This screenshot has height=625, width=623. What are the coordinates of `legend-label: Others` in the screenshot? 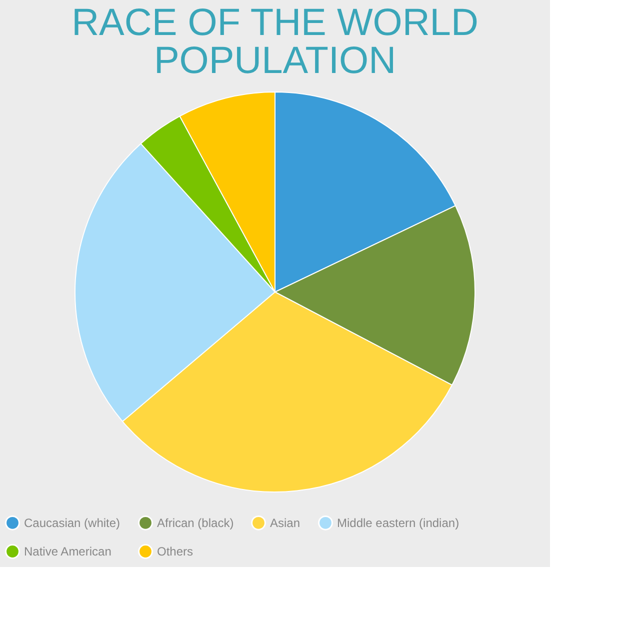 It's located at (175, 551).